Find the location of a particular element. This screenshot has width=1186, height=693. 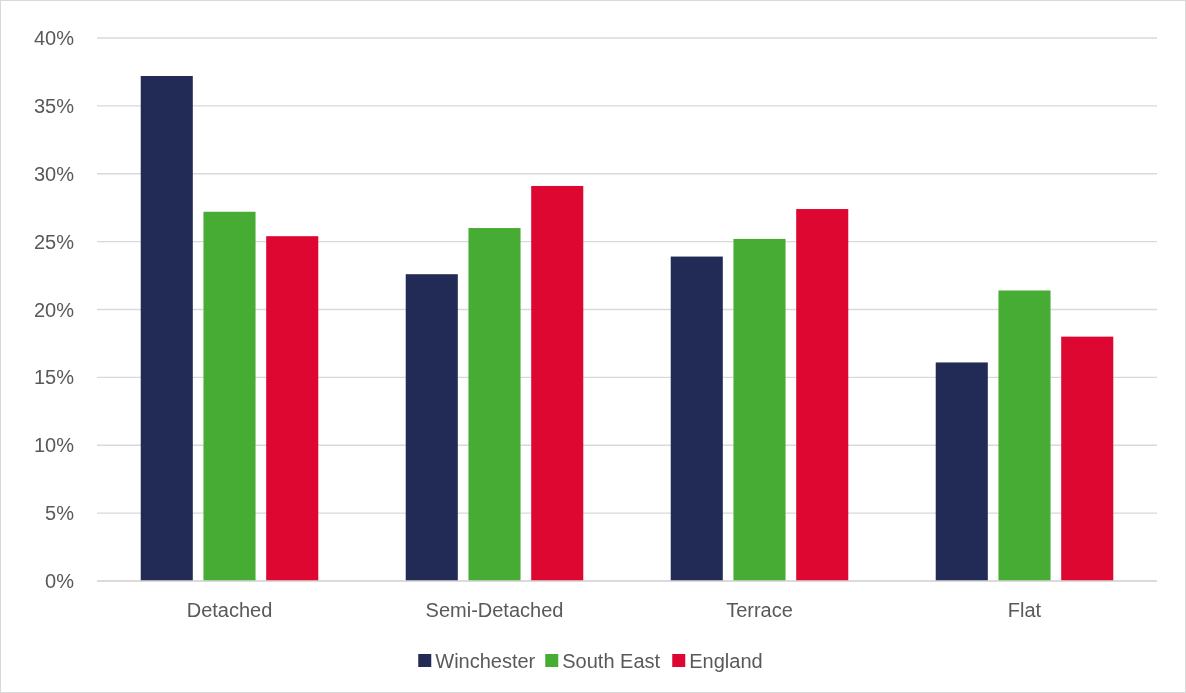

y-tick-label: 15% is located at coordinates (54, 377).